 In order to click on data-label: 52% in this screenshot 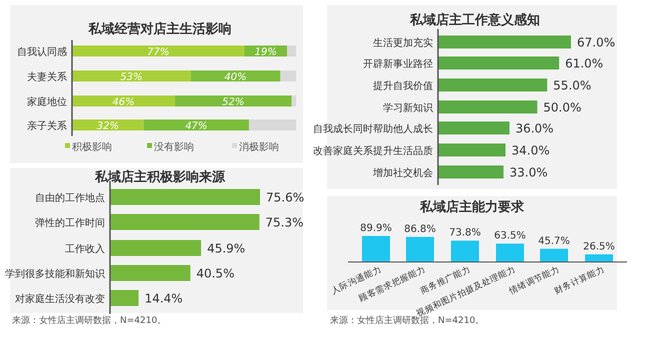, I will do `click(233, 102)`.